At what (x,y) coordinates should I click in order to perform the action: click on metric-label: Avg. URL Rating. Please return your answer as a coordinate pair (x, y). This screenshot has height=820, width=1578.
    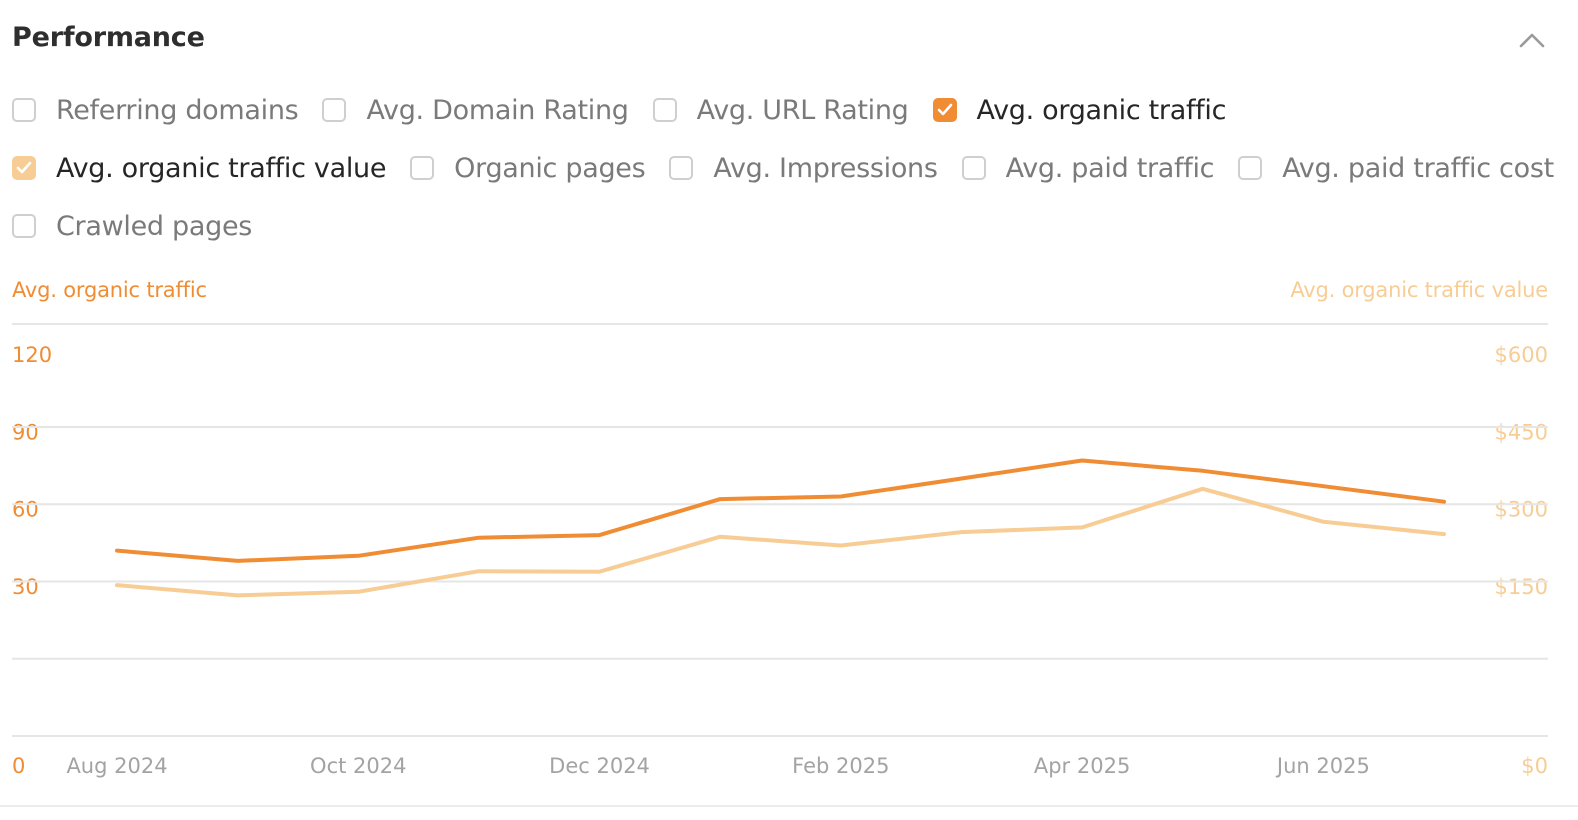
    Looking at the image, I should click on (802, 110).